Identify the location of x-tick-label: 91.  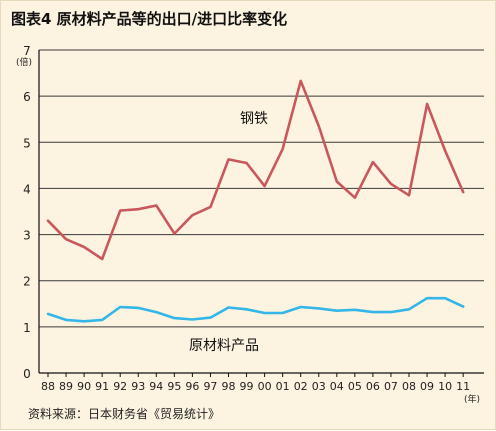
(102, 386).